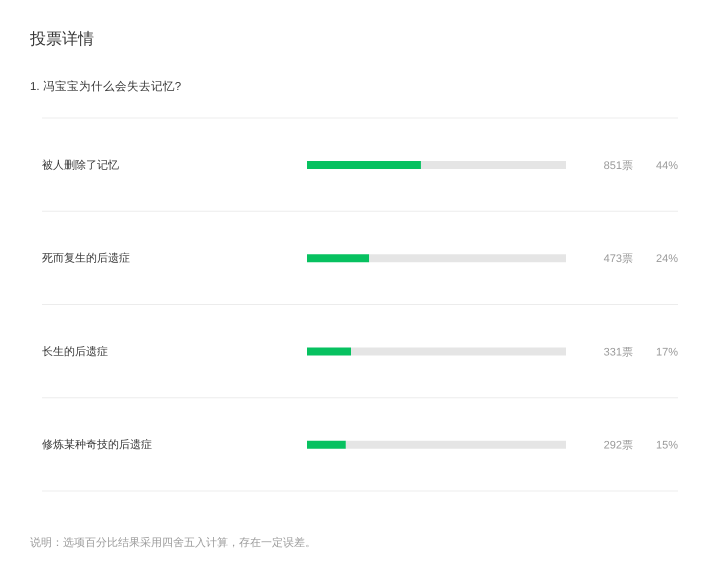  Describe the element at coordinates (62, 39) in the screenshot. I see `text: 投票详情` at that location.